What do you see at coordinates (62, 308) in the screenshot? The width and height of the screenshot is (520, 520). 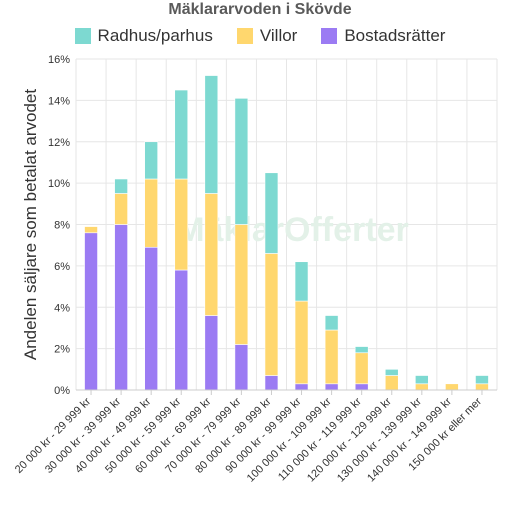 I see `y-tick-label: 4%` at bounding box center [62, 308].